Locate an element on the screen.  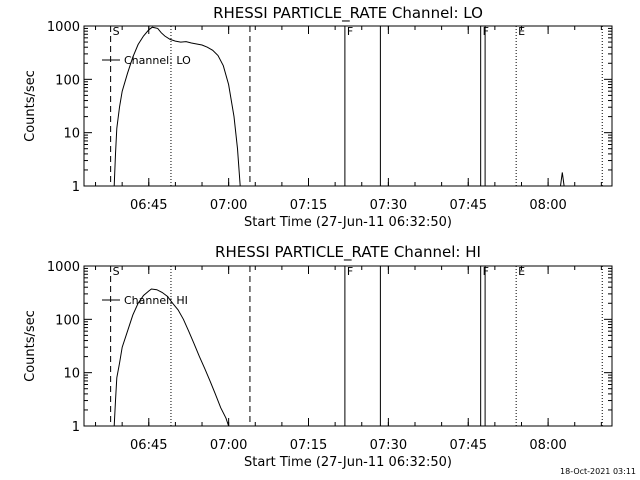
chart-title: RHESSI PARTICLE_RATE Channel: HI is located at coordinates (348, 252).